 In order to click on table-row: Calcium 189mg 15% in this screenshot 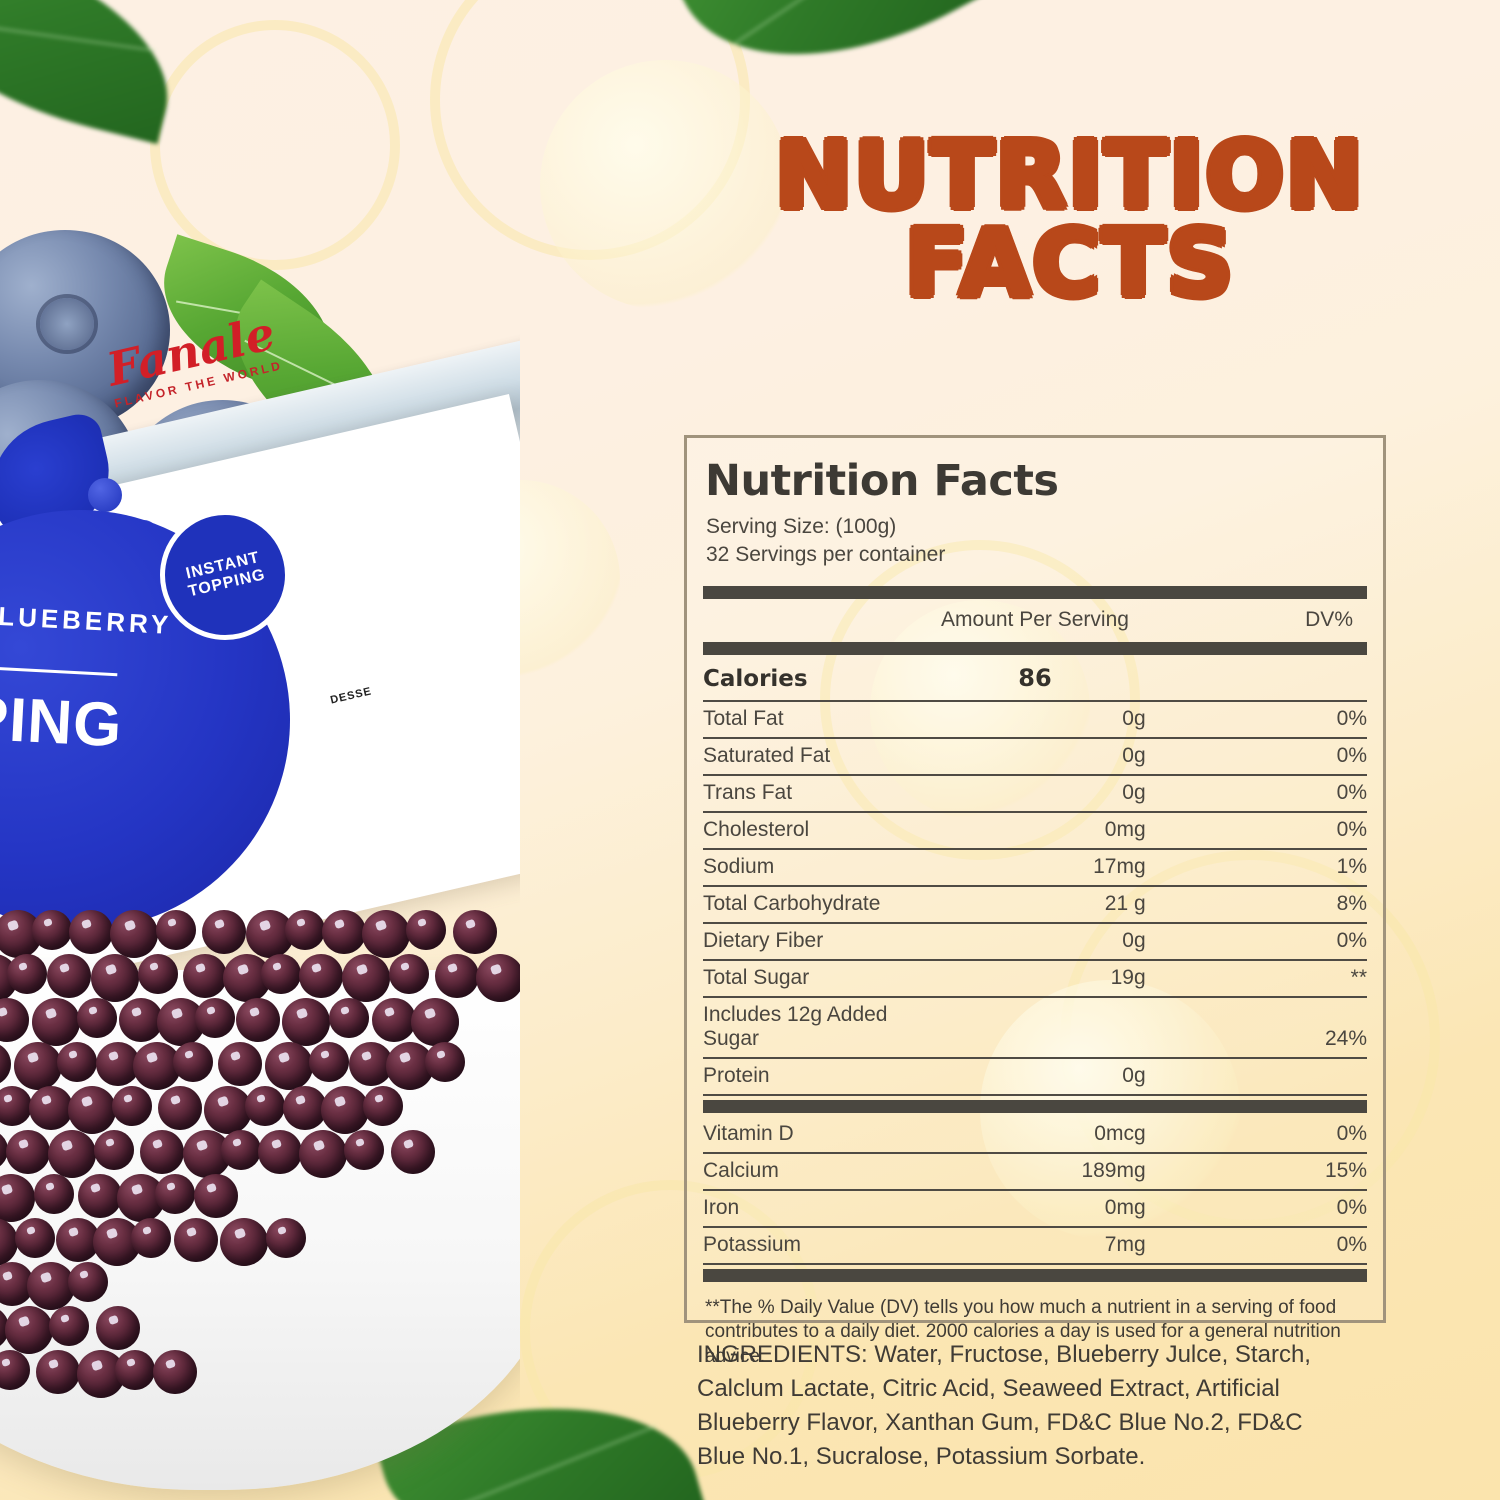, I will do `click(1035, 1171)`.